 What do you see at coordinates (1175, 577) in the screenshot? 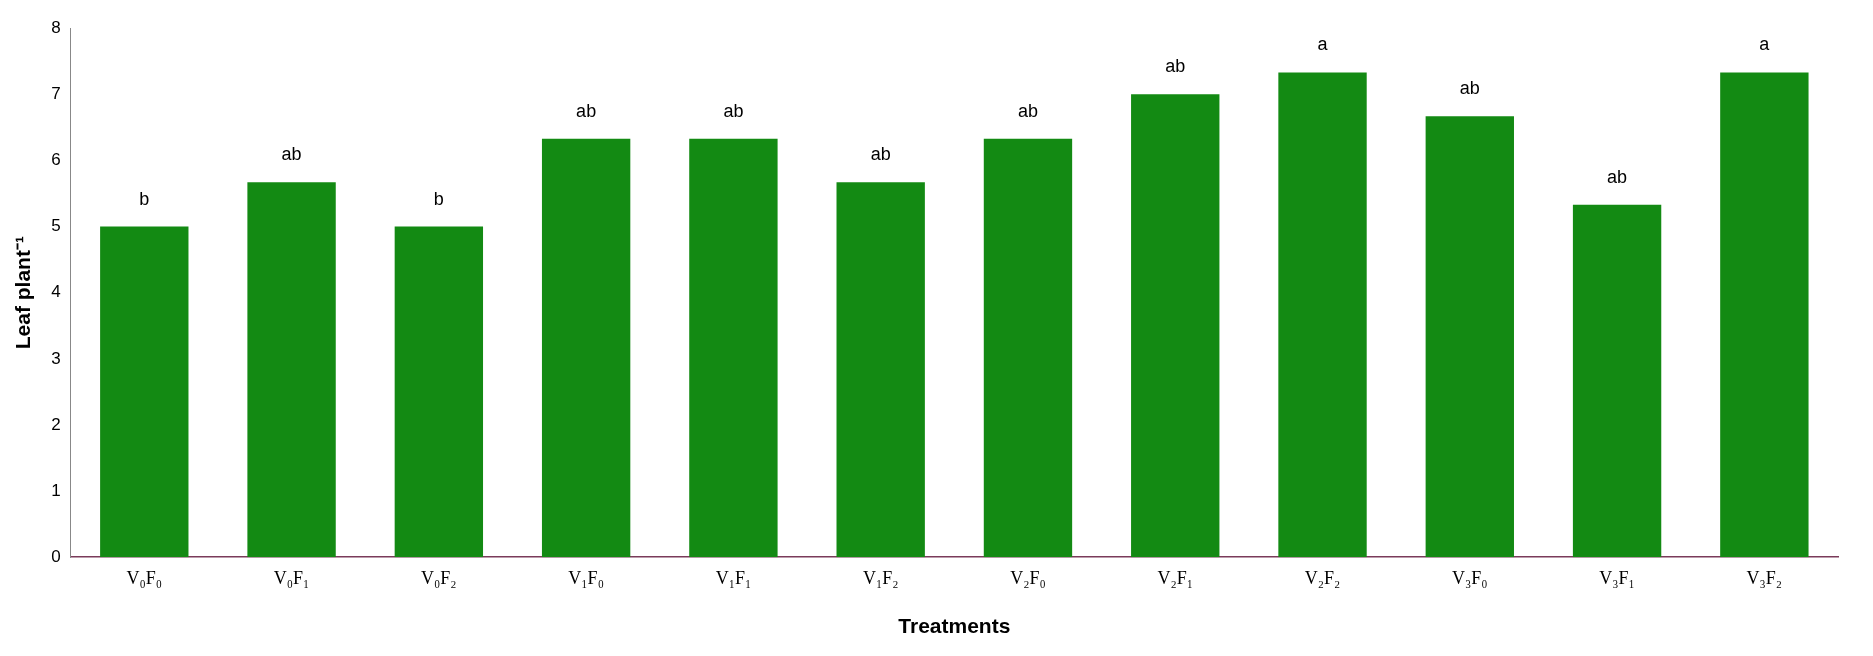
I see `x-tick-label: V₂F₁` at bounding box center [1175, 577].